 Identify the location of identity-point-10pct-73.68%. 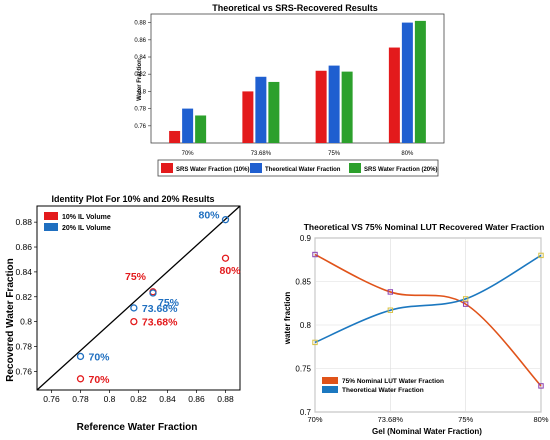
(134, 321).